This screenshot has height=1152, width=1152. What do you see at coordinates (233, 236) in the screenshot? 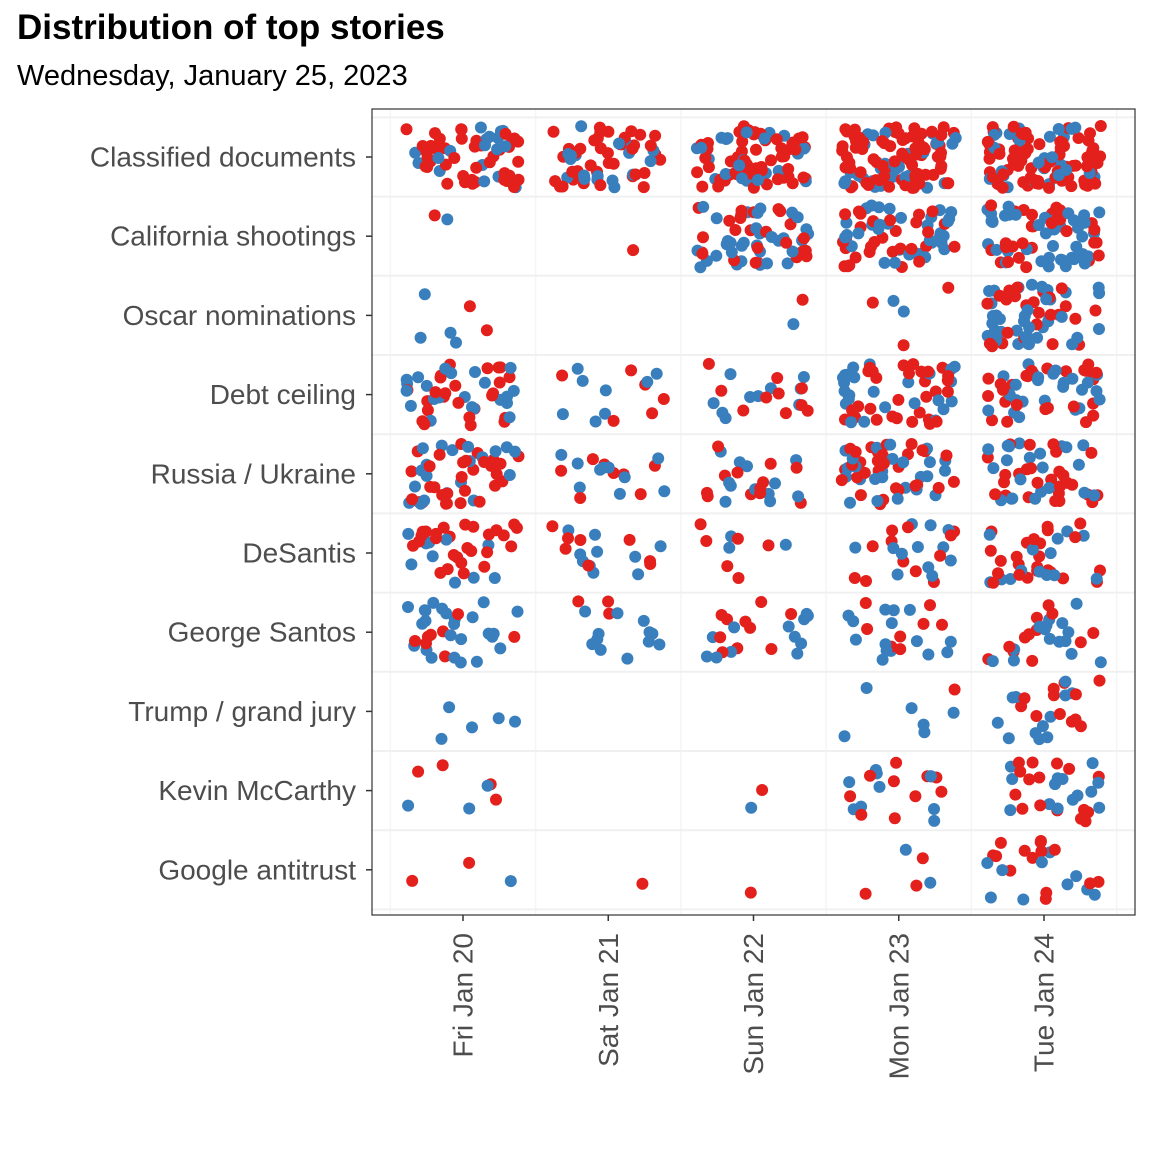
I see `y-tick-label: California shootings` at bounding box center [233, 236].